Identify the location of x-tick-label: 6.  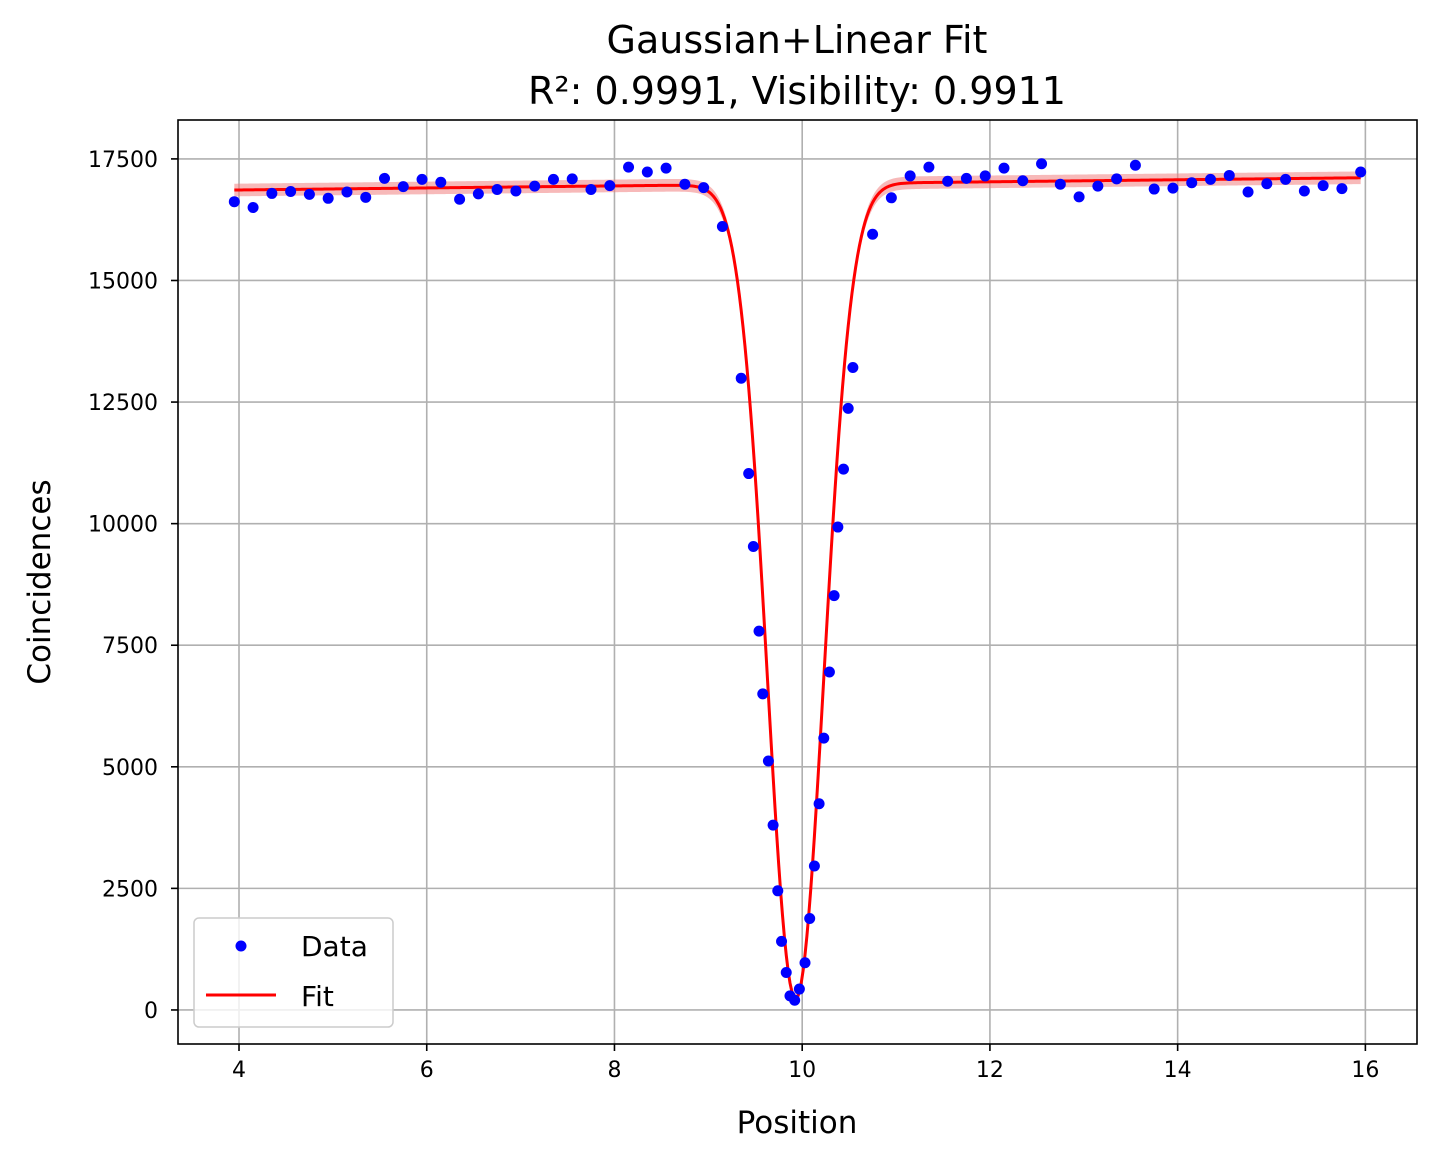
(427, 1070).